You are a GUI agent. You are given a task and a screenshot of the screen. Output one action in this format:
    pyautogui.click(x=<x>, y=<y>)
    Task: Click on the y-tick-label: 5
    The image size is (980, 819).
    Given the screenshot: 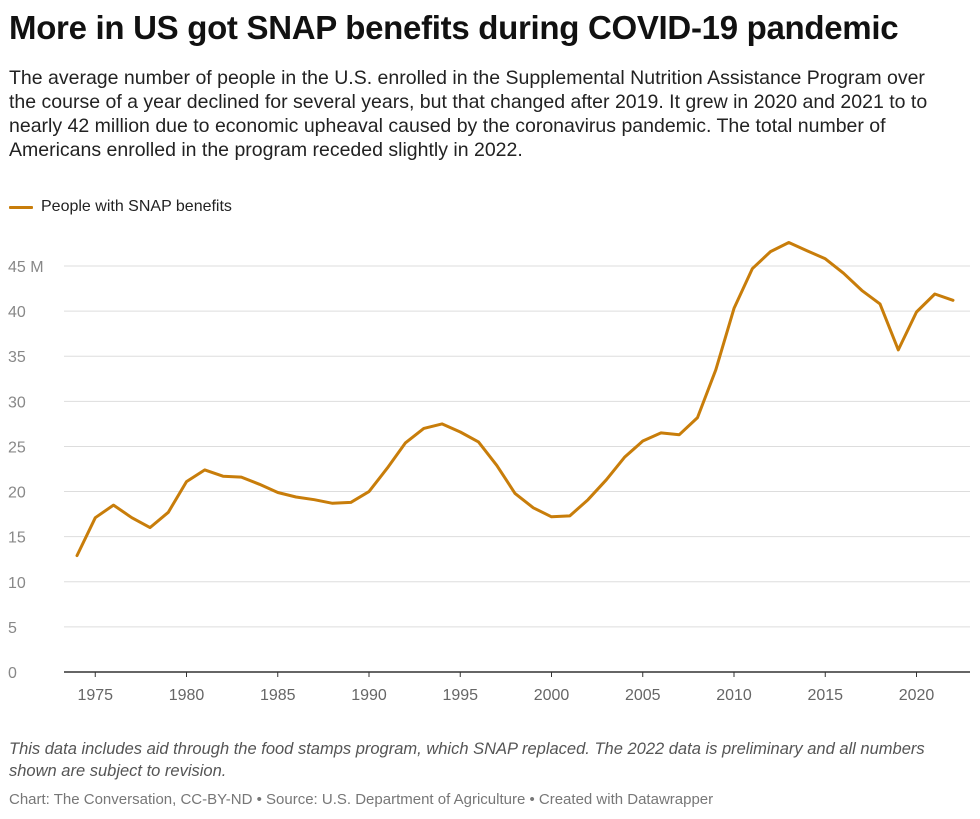 What is the action you would take?
    pyautogui.click(x=12, y=628)
    